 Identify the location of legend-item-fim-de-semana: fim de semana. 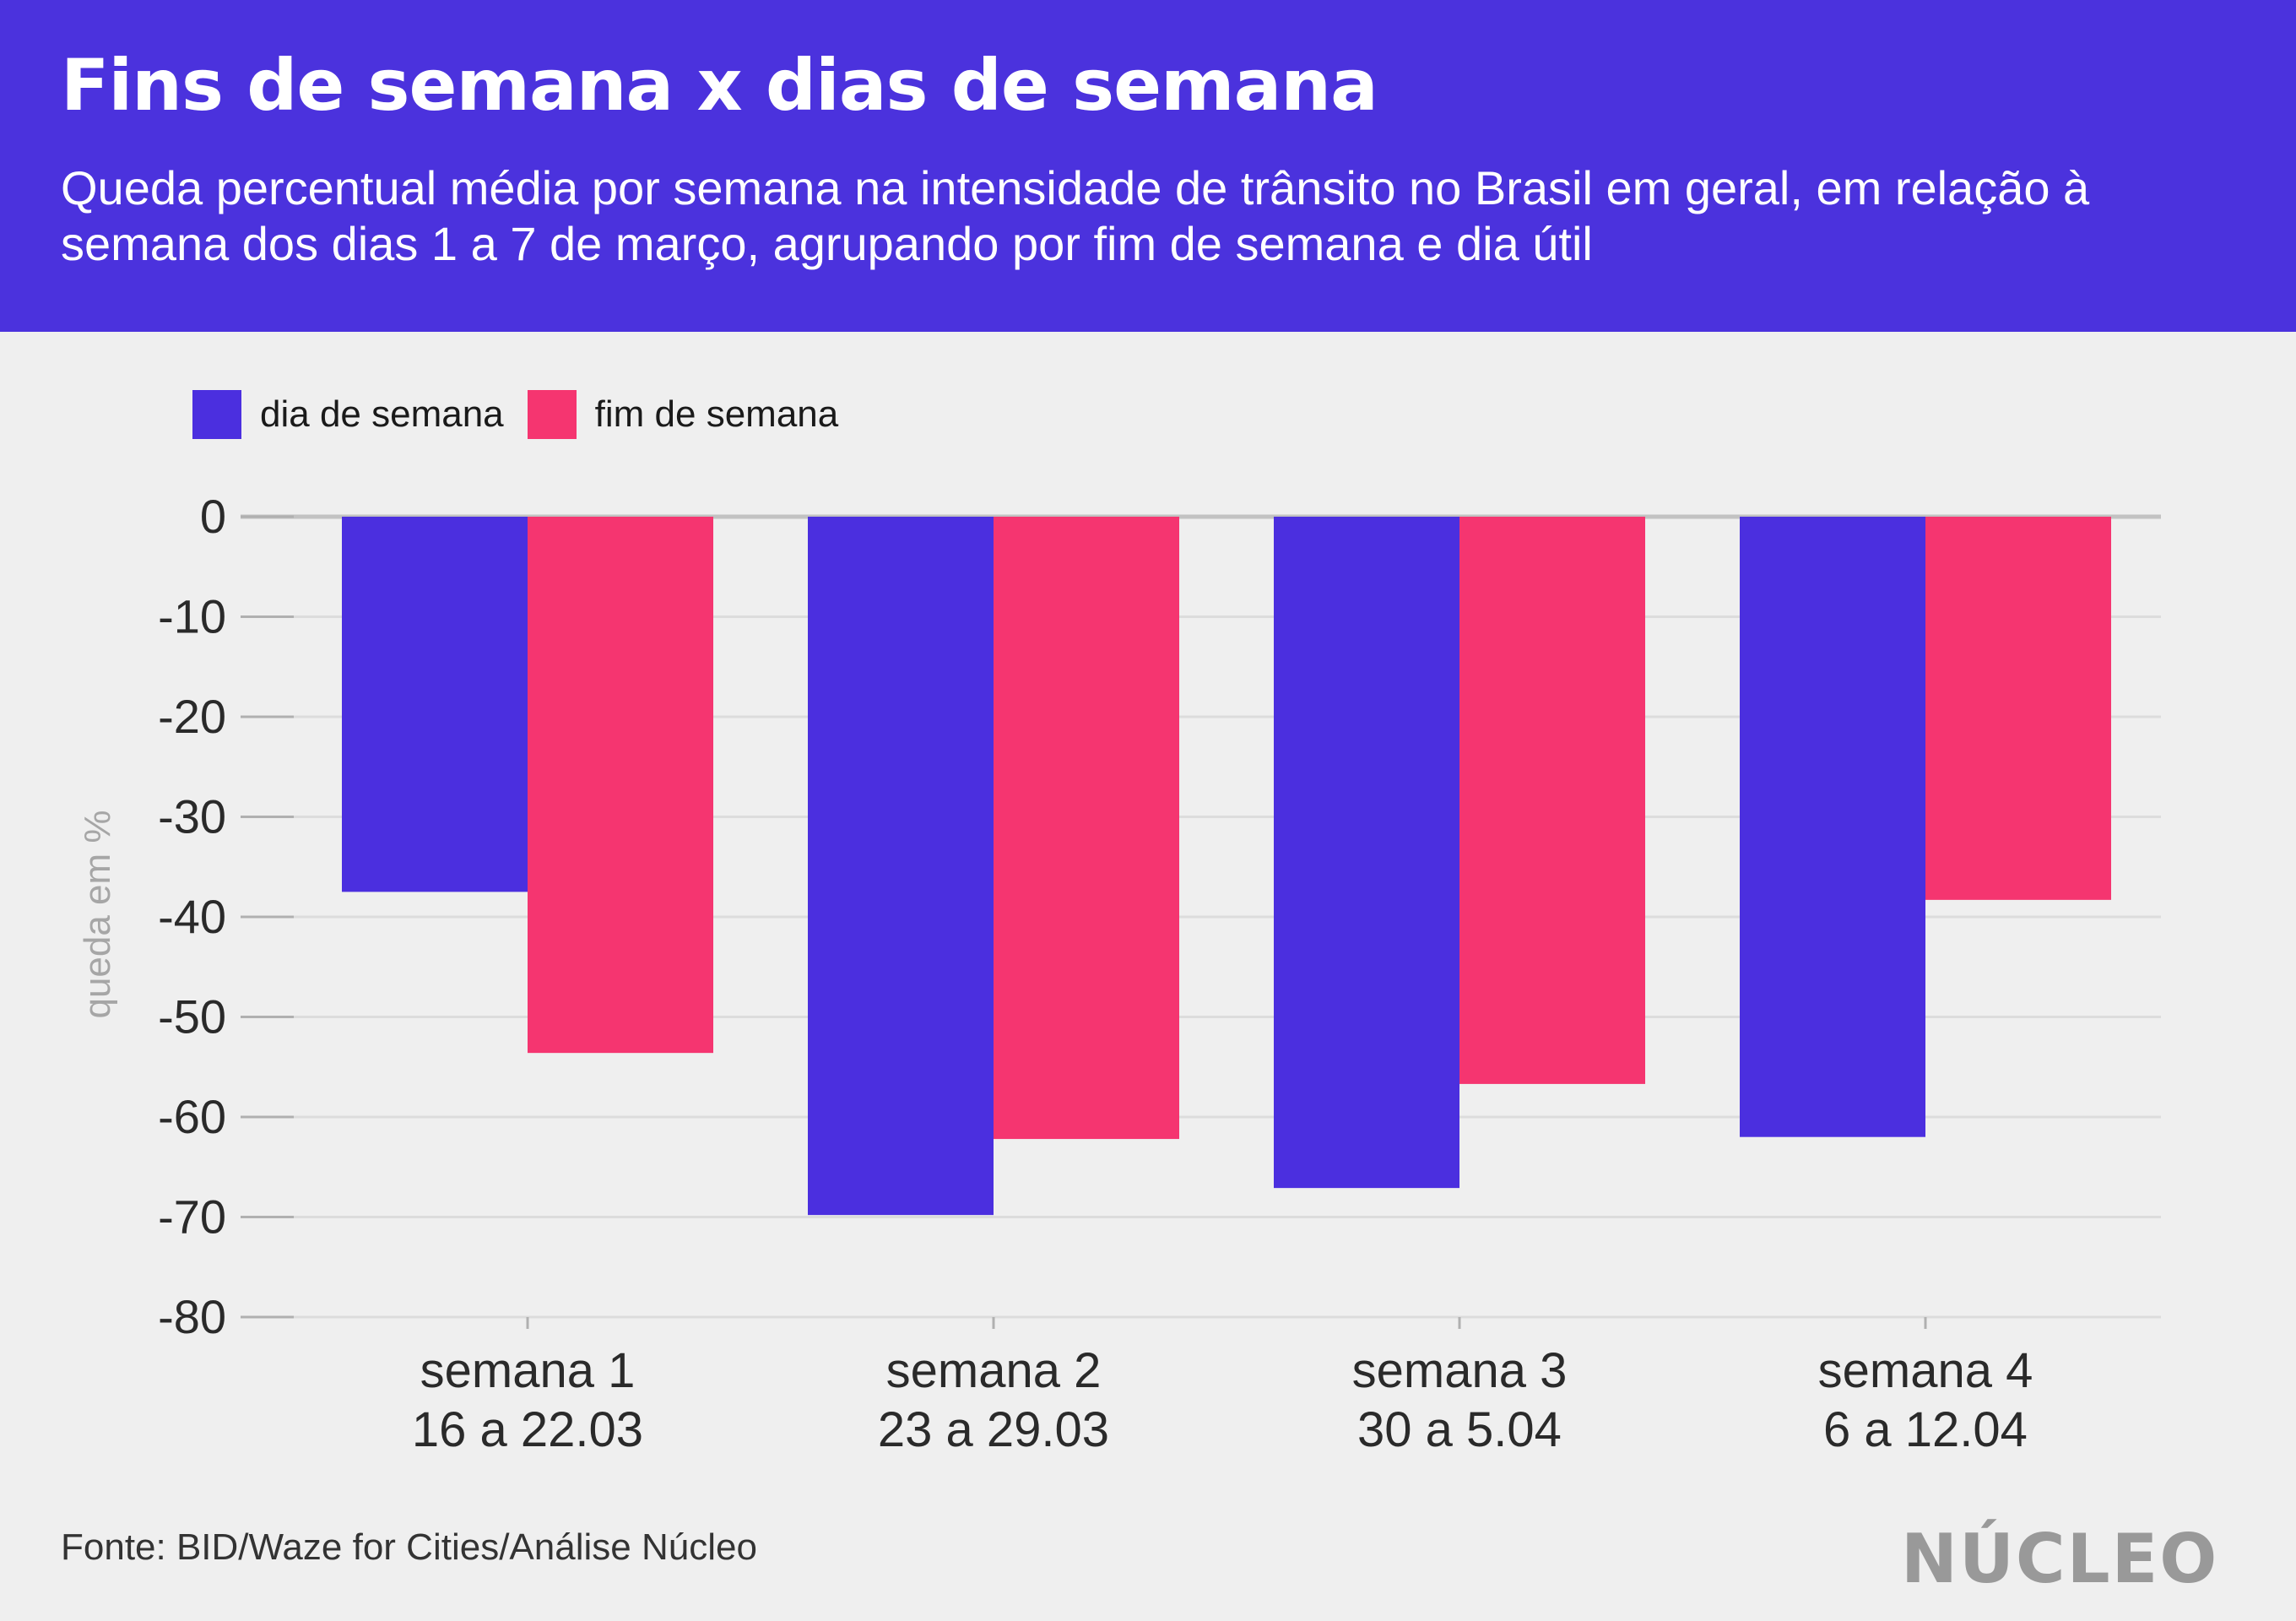
(683, 414).